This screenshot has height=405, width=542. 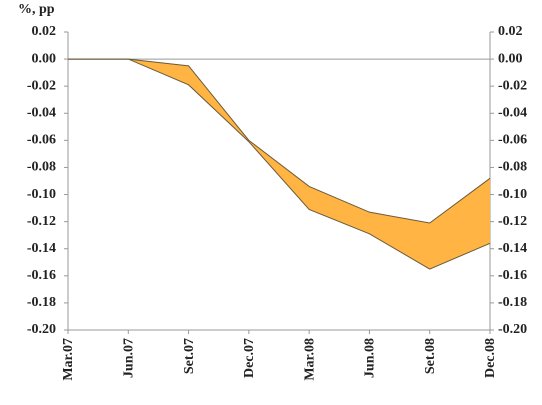 I want to click on y-tick-label: -0.08, so click(x=41, y=167).